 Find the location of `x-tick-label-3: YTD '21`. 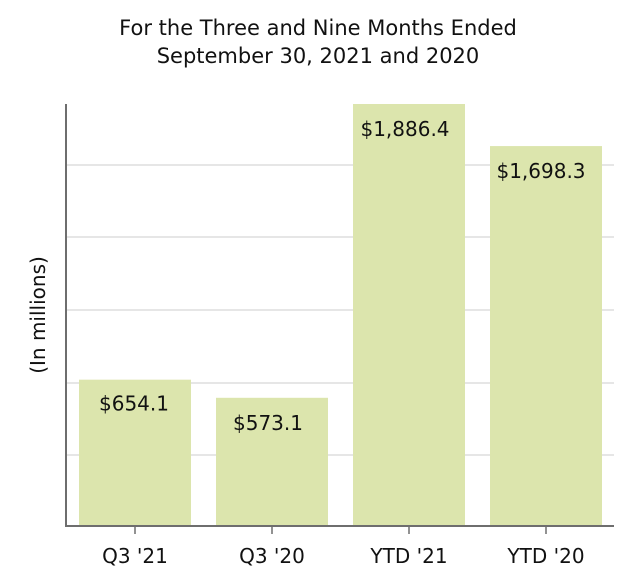

x-tick-label-3: YTD '21 is located at coordinates (408, 556).